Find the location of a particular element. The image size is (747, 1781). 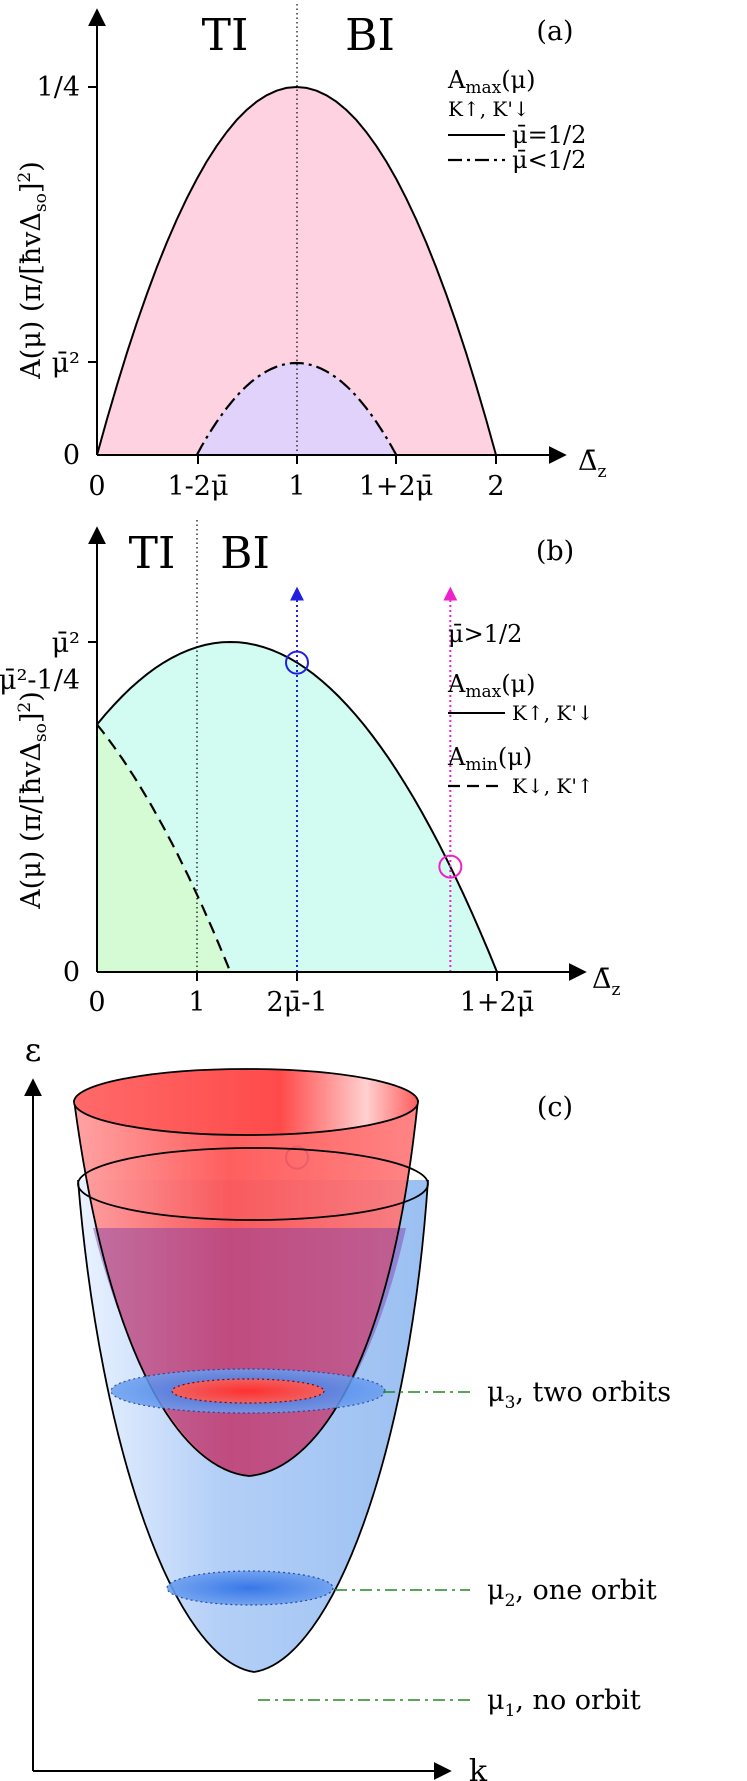

b-area-sub is located at coordinates (164, 848).